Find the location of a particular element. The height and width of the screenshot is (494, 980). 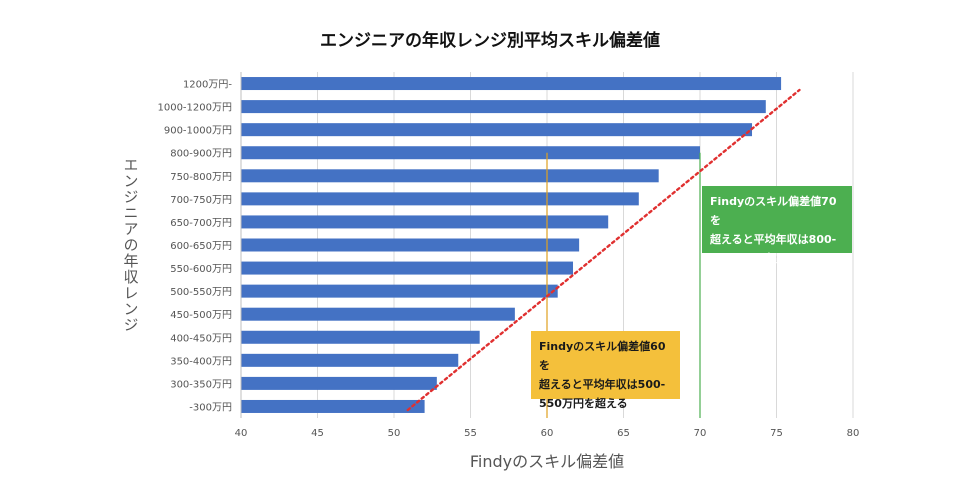

category-label-8: 550-600万円 is located at coordinates (201, 269).